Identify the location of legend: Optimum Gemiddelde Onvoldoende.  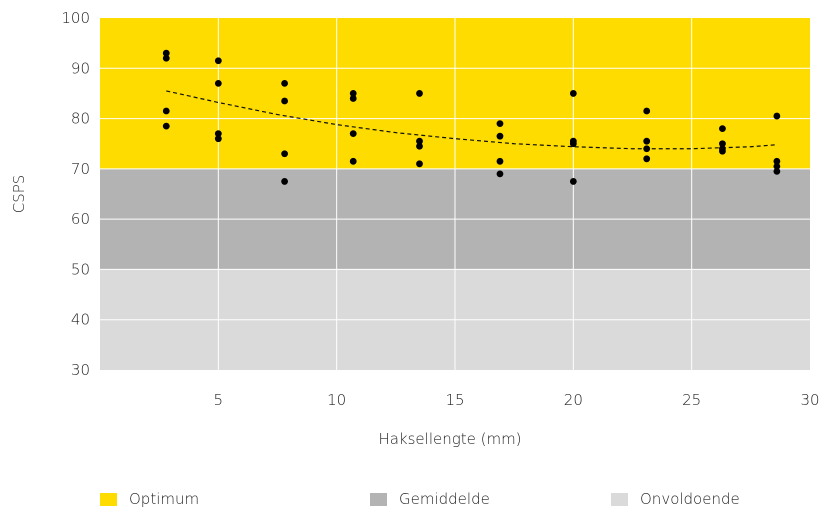
(412, 501).